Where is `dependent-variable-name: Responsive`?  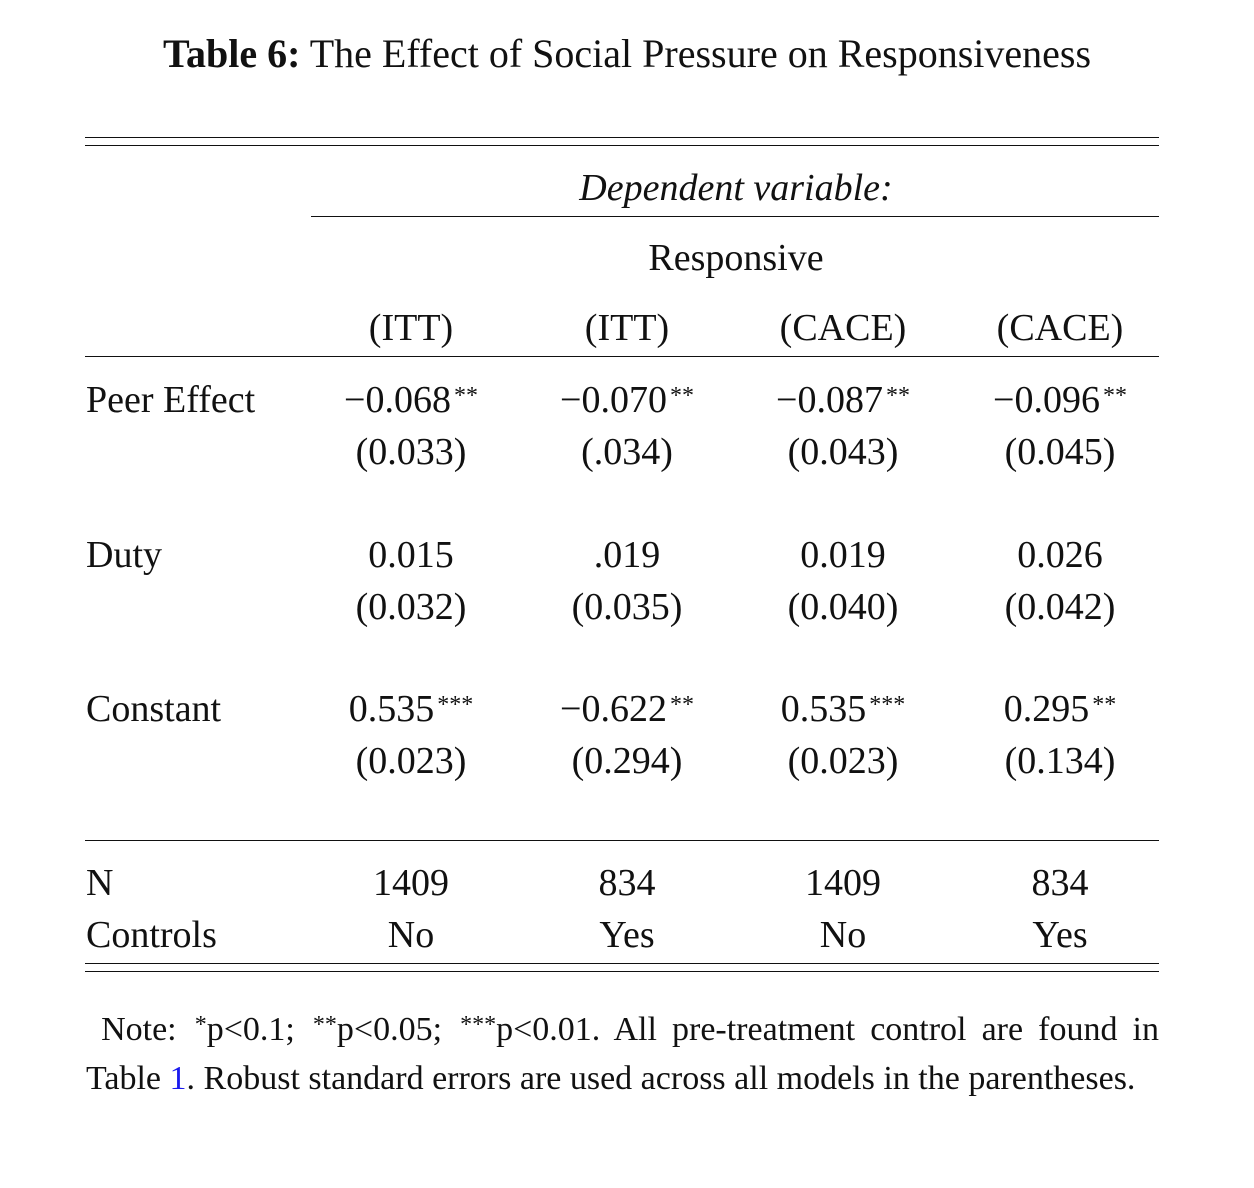 dependent-variable-name: Responsive is located at coordinates (736, 258).